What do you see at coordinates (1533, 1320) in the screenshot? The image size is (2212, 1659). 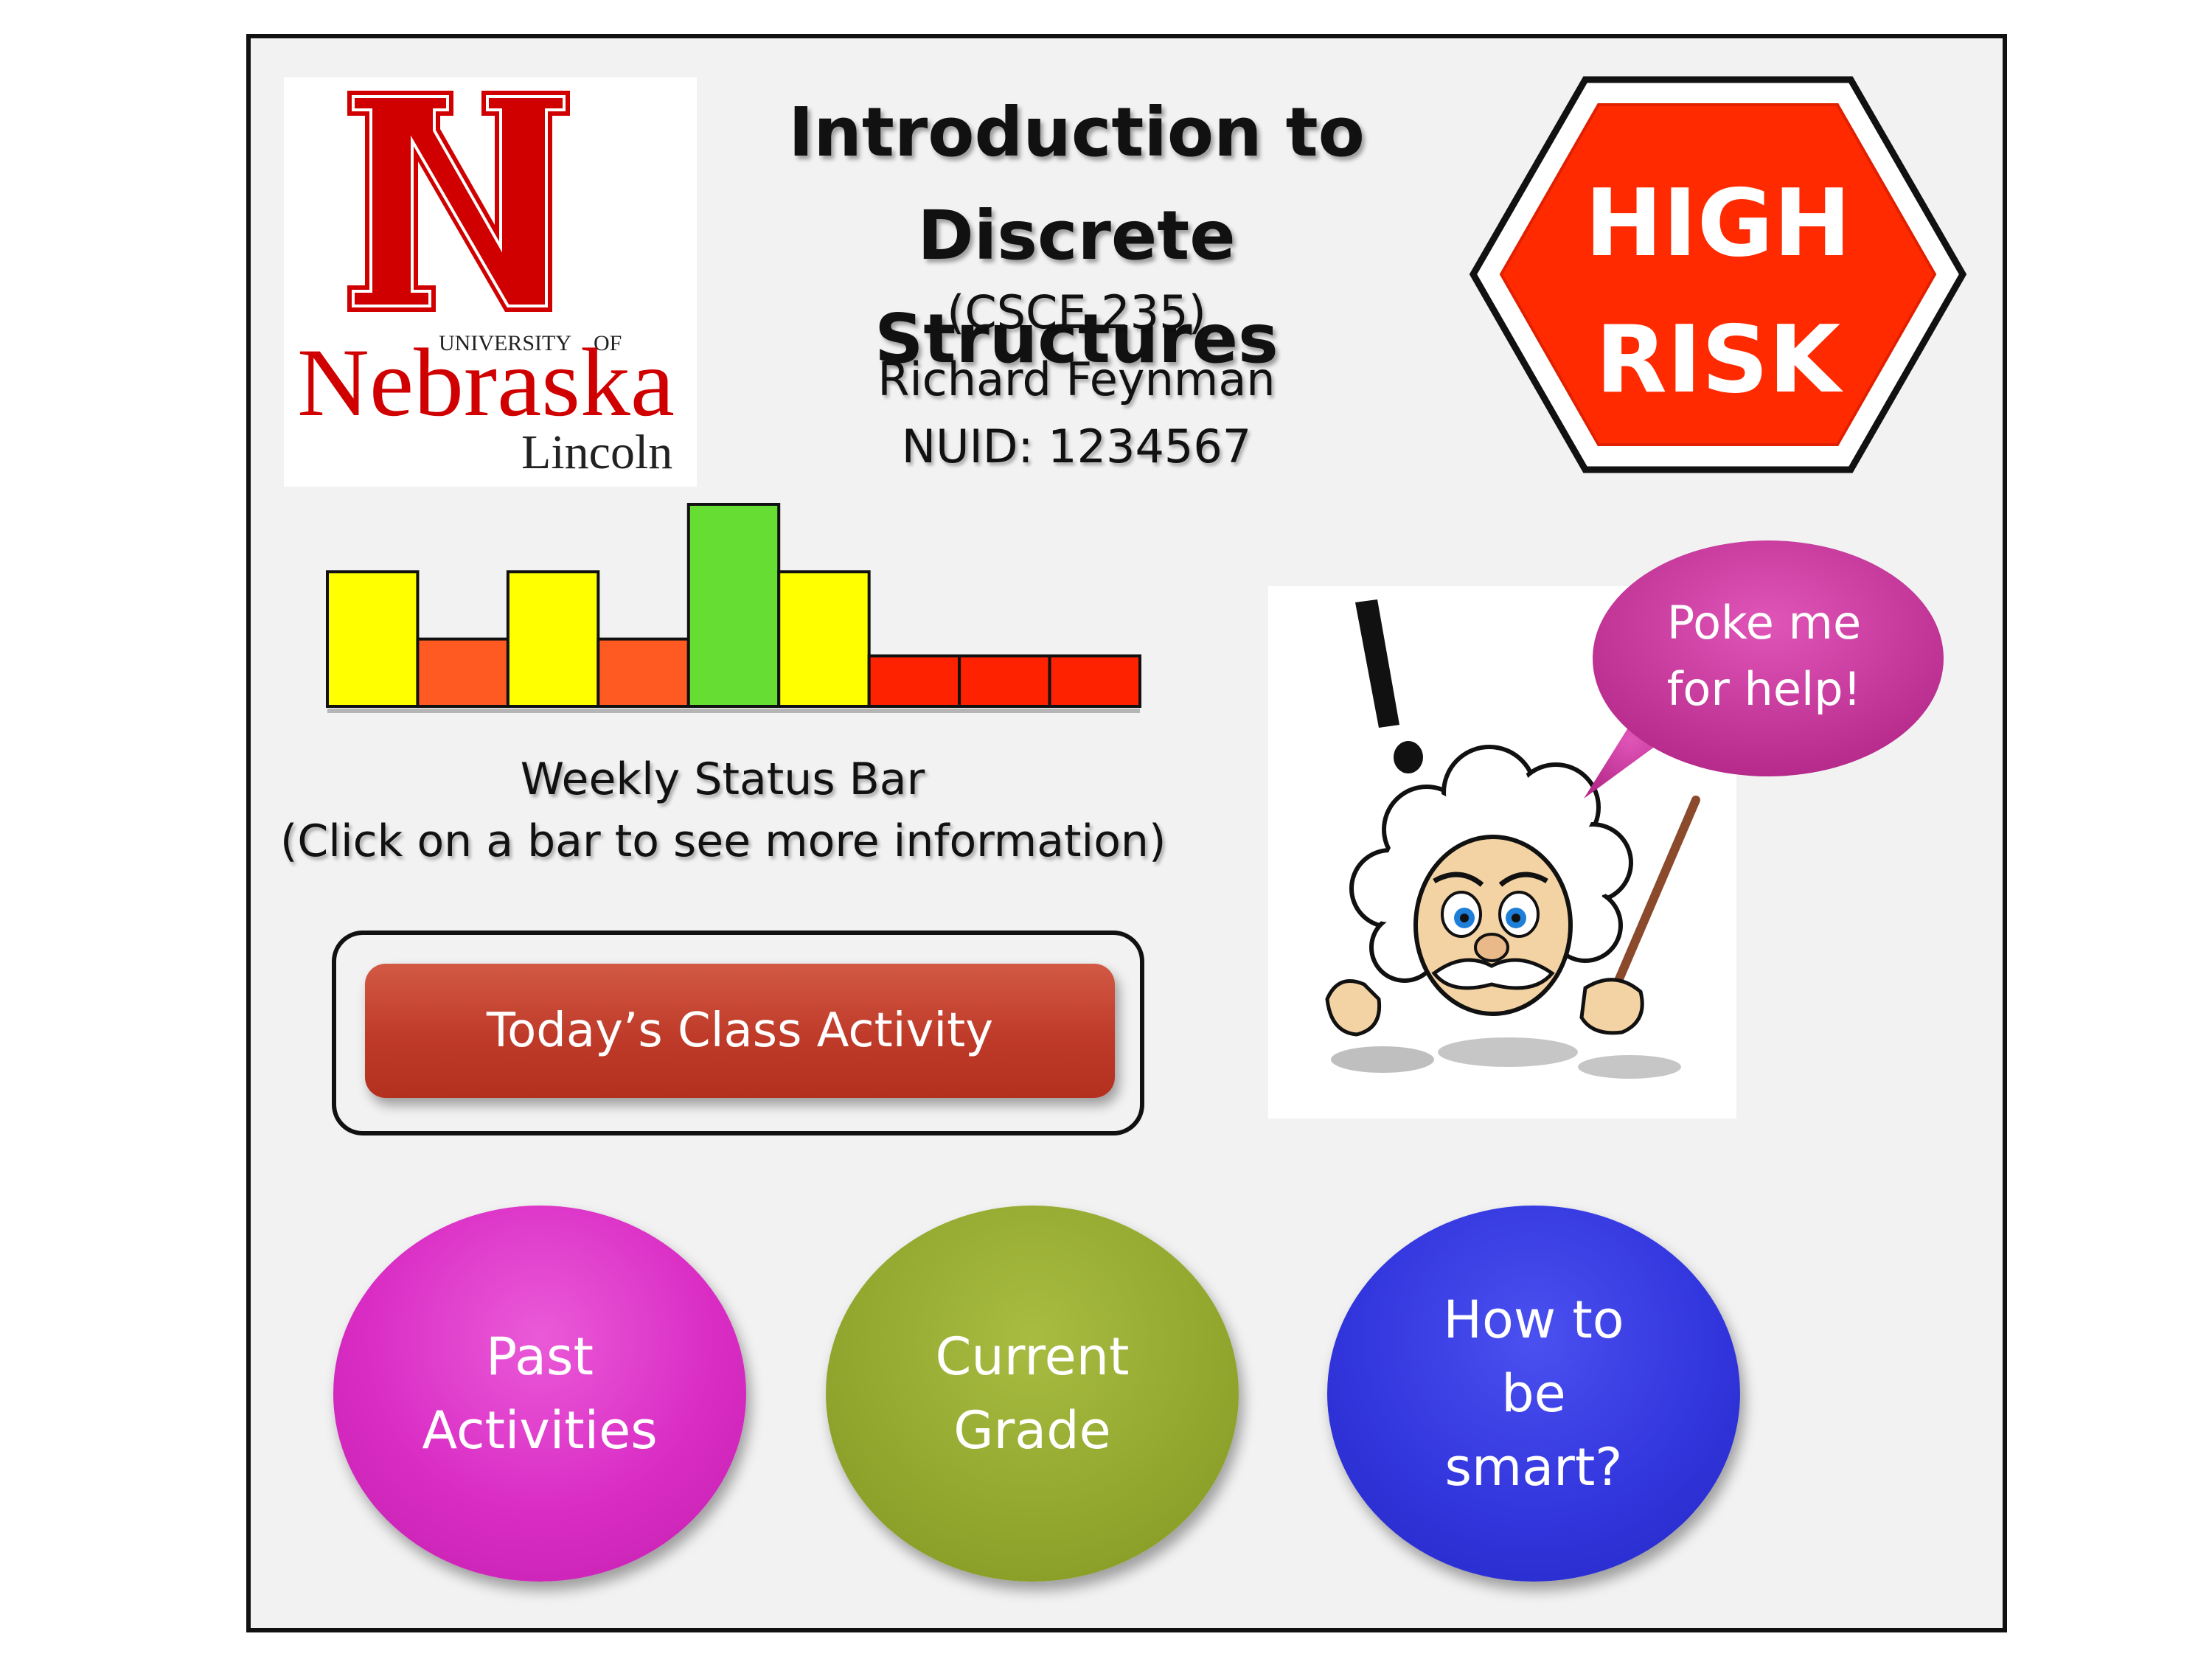 I see `how-to-be-smart-line1: How to` at bounding box center [1533, 1320].